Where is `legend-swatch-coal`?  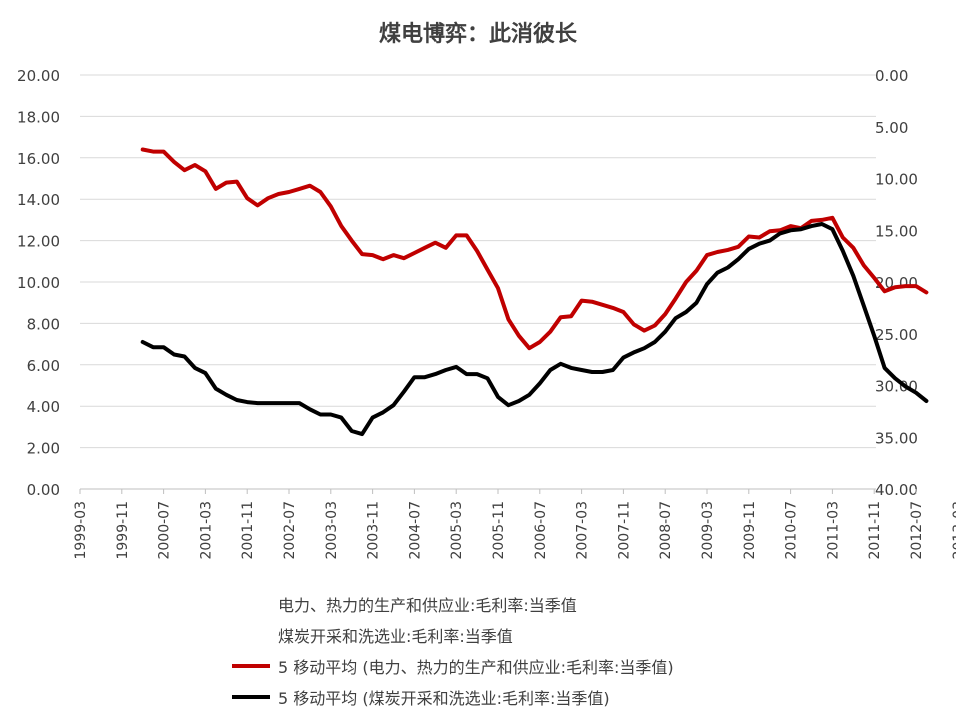
legend-swatch-coal is located at coordinates (251, 634).